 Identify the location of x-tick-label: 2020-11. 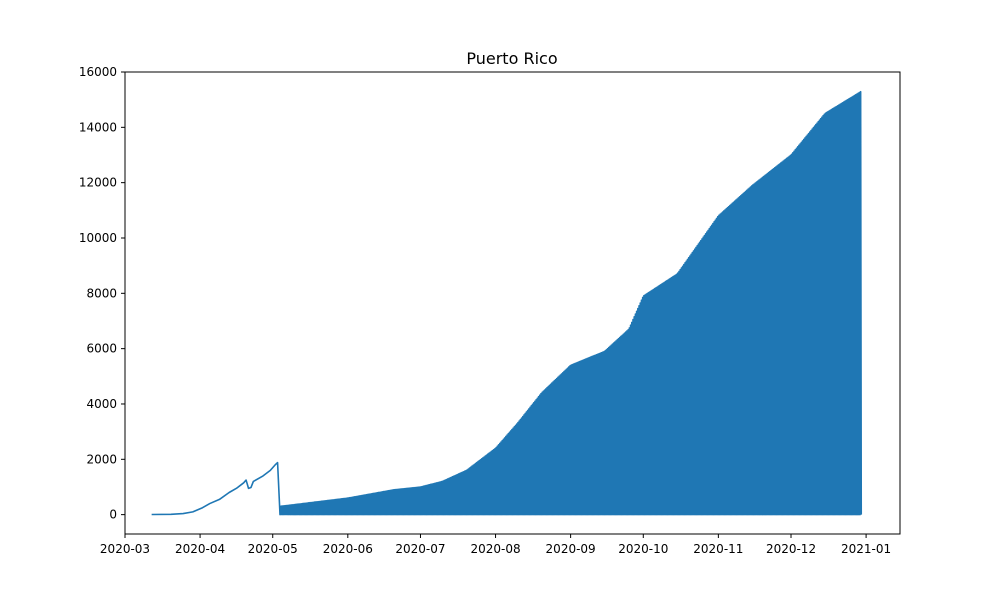
(718, 549).